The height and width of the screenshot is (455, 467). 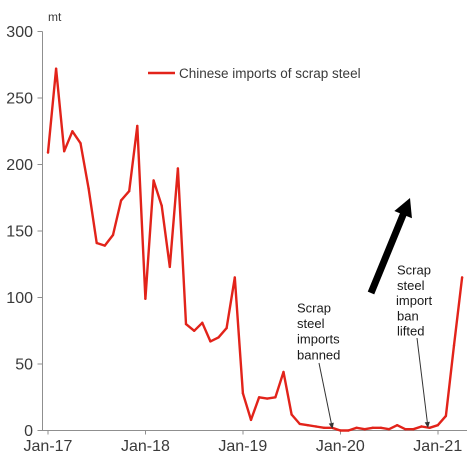 What do you see at coordinates (19, 232) in the screenshot?
I see `y-tick-label: 150` at bounding box center [19, 232].